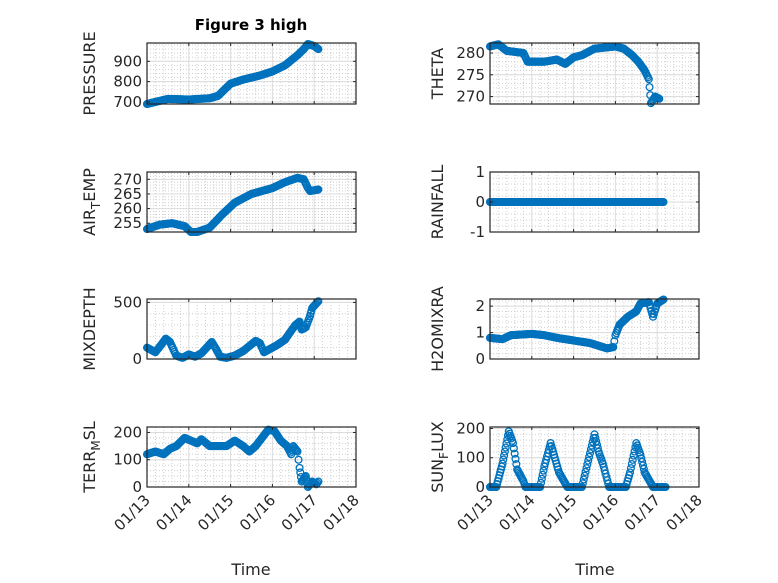  What do you see at coordinates (127, 102) in the screenshot?
I see `y-tick-label: 700` at bounding box center [127, 102].